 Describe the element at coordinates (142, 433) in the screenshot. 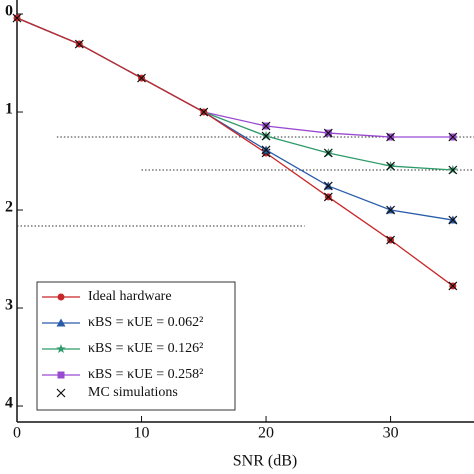

I see `x-tick-label: 10` at that location.